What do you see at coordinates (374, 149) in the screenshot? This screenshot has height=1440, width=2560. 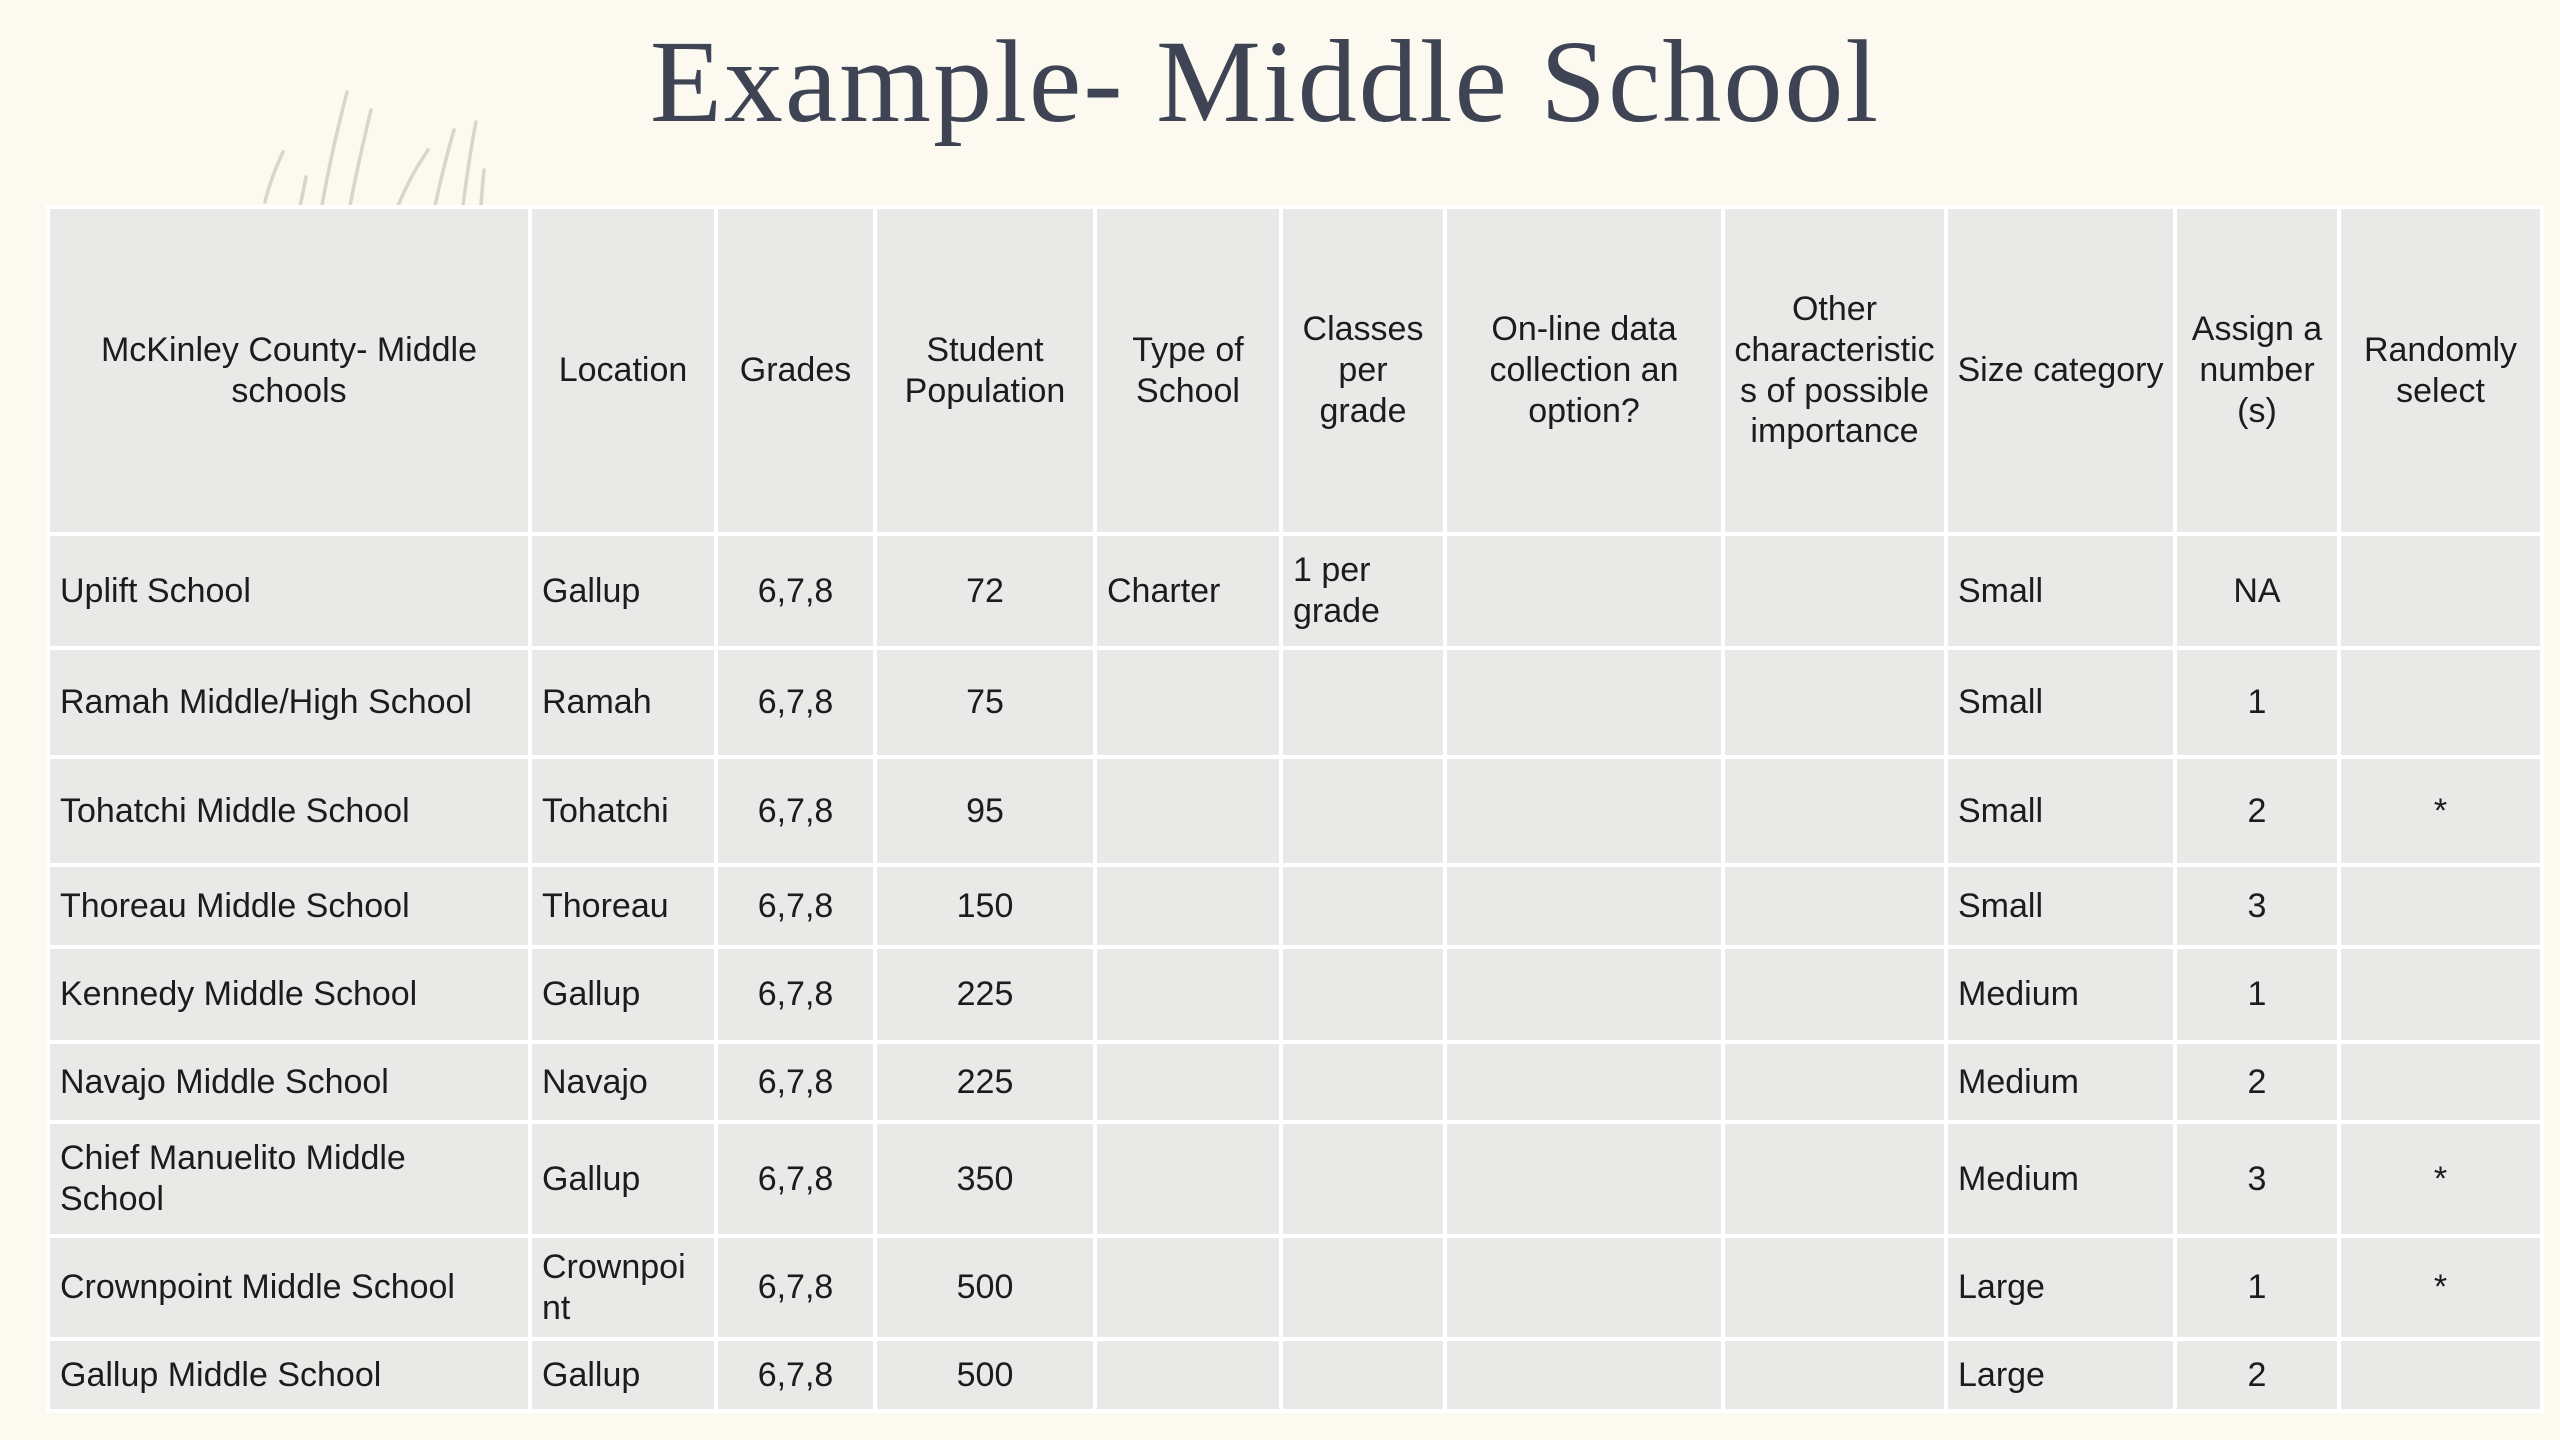 I see `grass-strokes-decoration` at bounding box center [374, 149].